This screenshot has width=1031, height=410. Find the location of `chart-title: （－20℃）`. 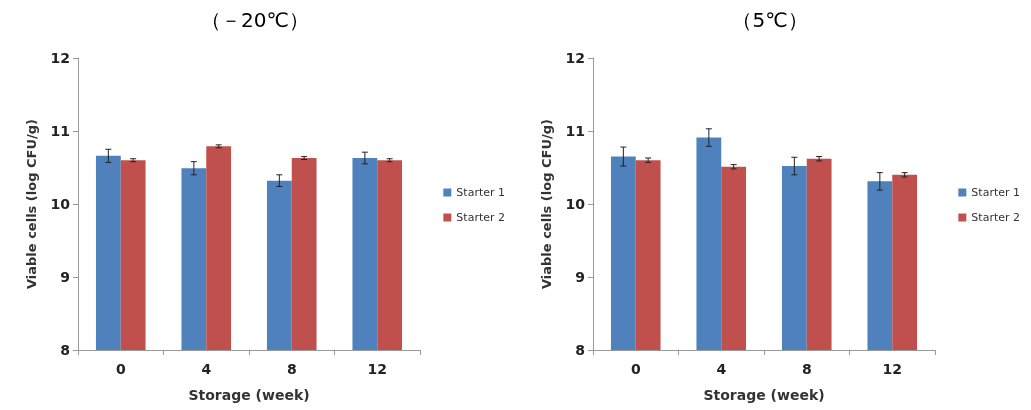

chart-title: （－20℃） is located at coordinates (255, 20).